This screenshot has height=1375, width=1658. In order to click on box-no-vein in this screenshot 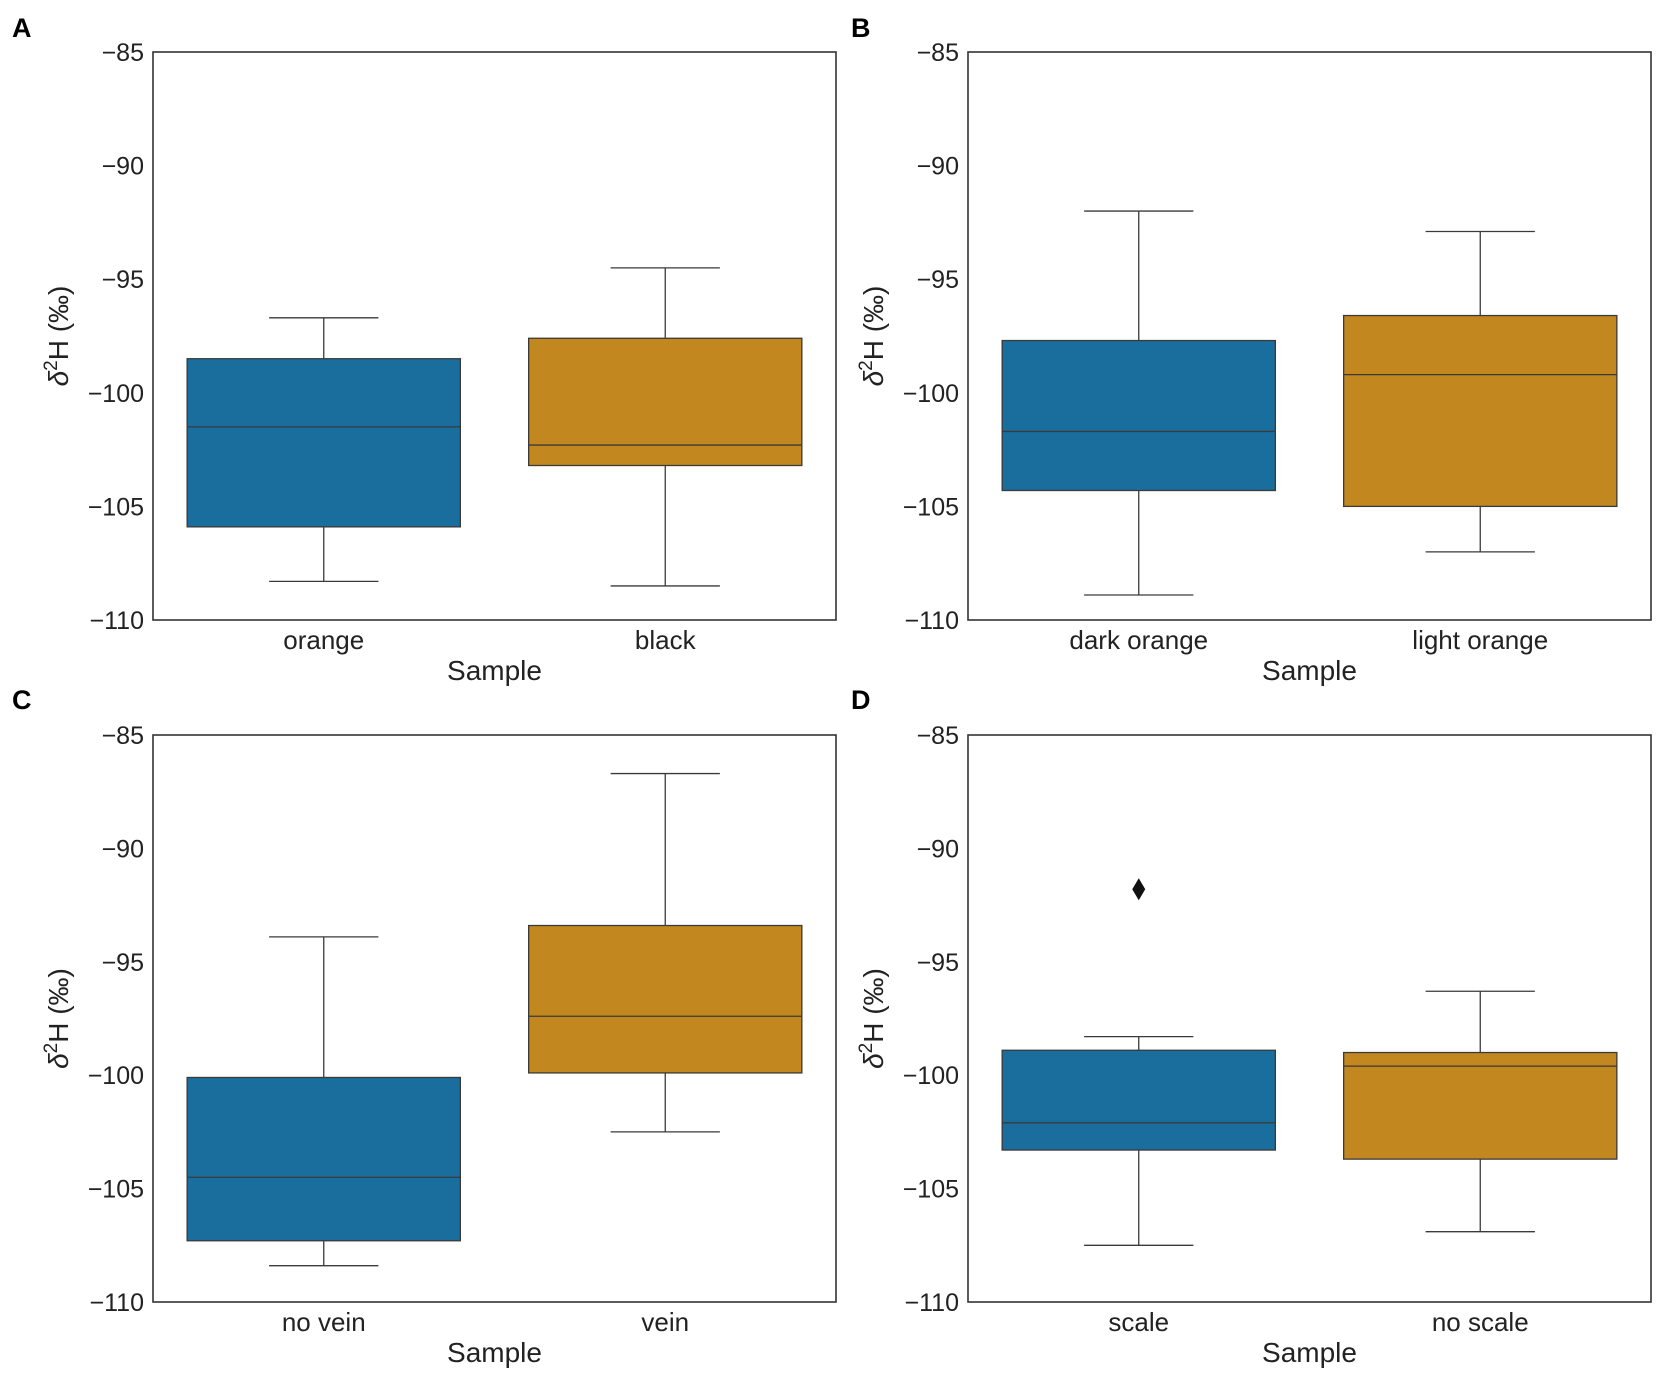, I will do `click(324, 1101)`.